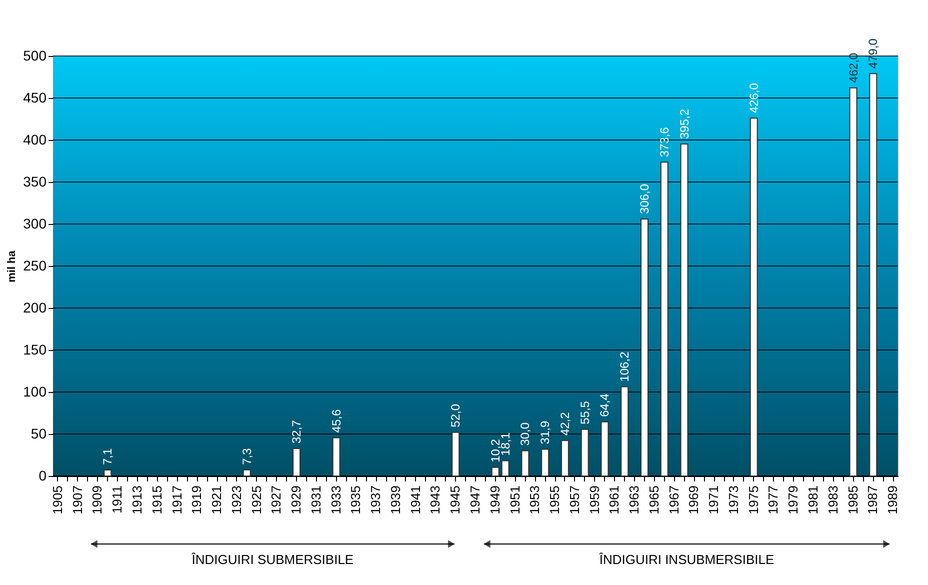 Image resolution: width=928 pixels, height=585 pixels. I want to click on x-tick-label: 1953, so click(534, 500).